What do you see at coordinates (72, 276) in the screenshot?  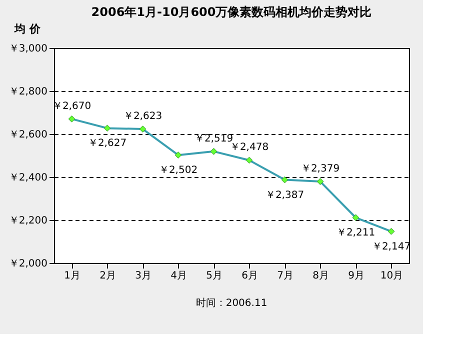 I see `x-tick-label: 1月` at bounding box center [72, 276].